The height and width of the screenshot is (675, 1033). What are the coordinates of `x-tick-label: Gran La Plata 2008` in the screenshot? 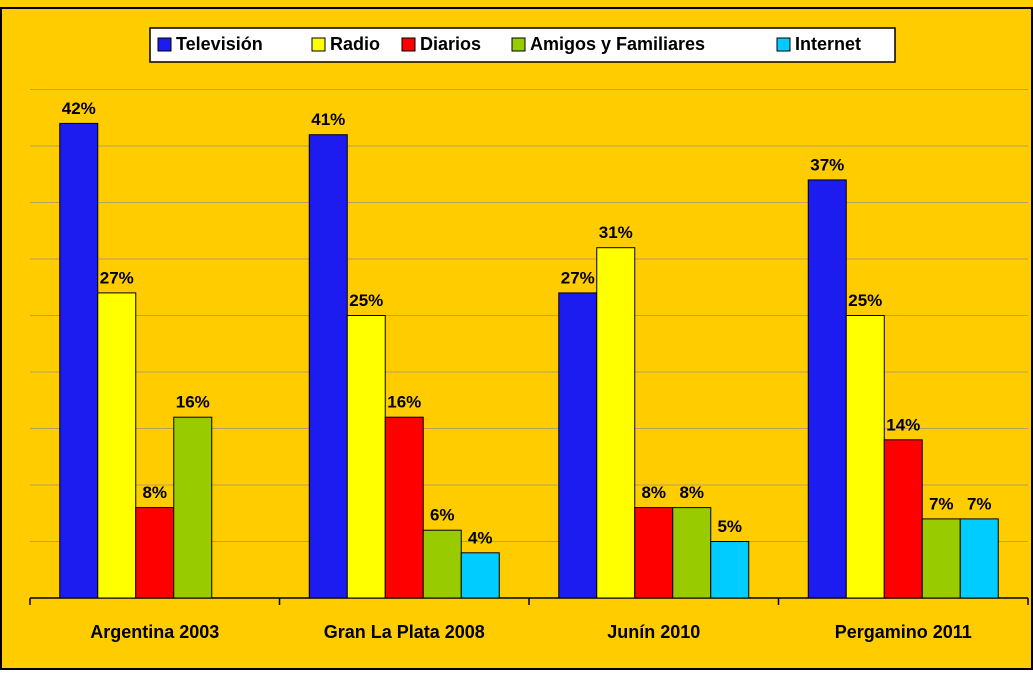 It's located at (404, 632).